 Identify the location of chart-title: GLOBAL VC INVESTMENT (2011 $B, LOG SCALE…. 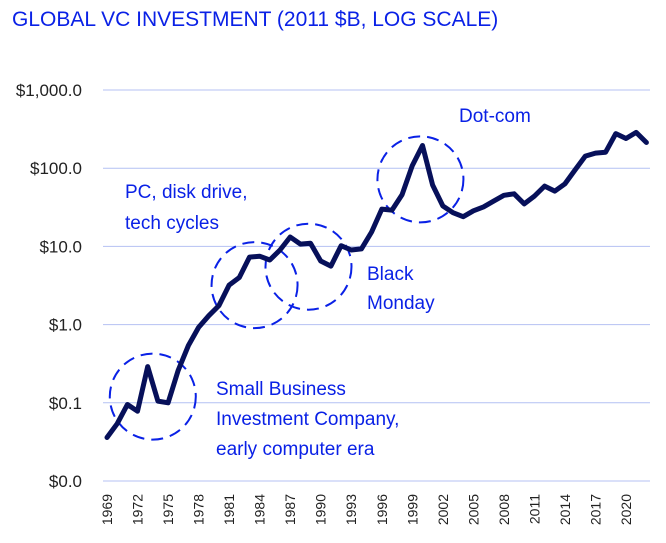
(255, 19).